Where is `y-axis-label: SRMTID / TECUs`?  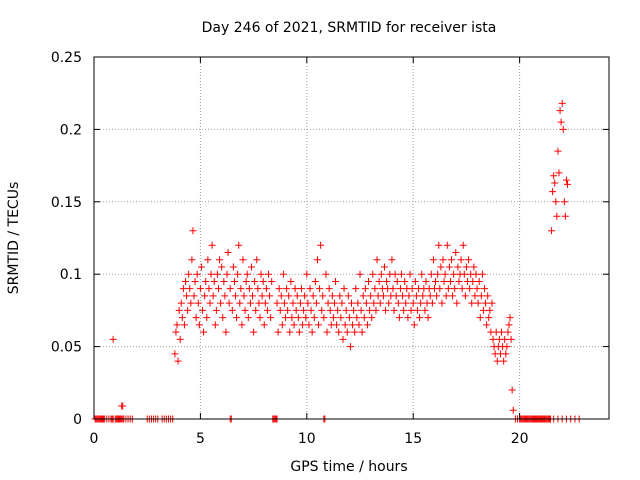 y-axis-label: SRMTID / TECUs is located at coordinates (14, 238).